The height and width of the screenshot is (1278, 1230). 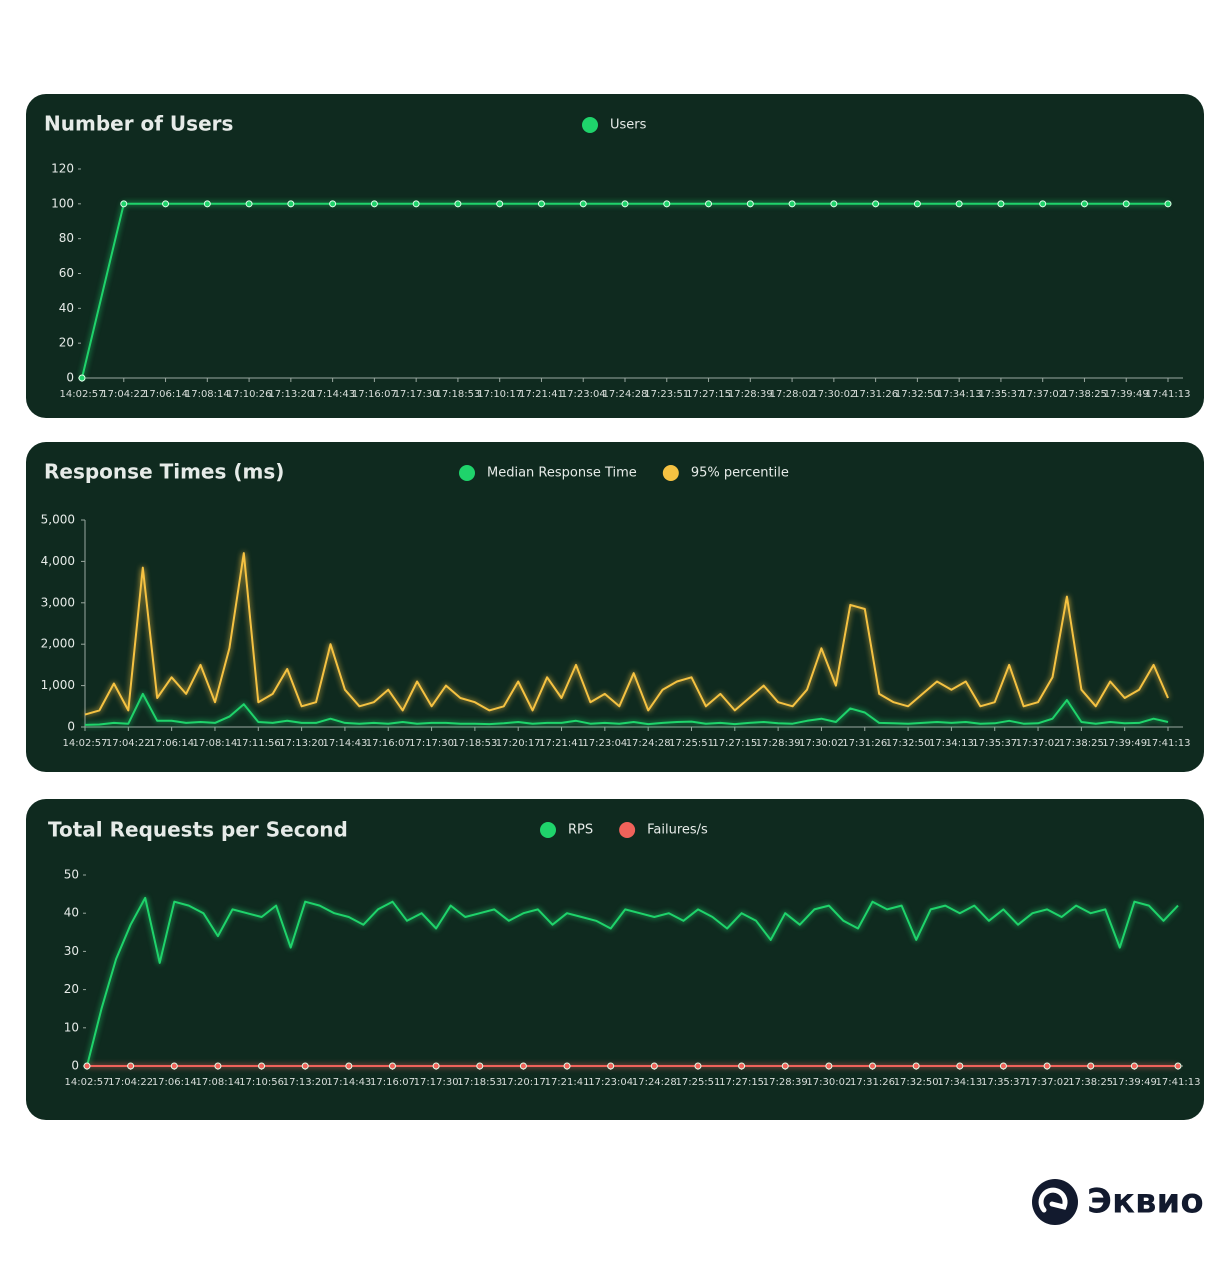 What do you see at coordinates (71, 727) in the screenshot?
I see `y-tick-label: 0` at bounding box center [71, 727].